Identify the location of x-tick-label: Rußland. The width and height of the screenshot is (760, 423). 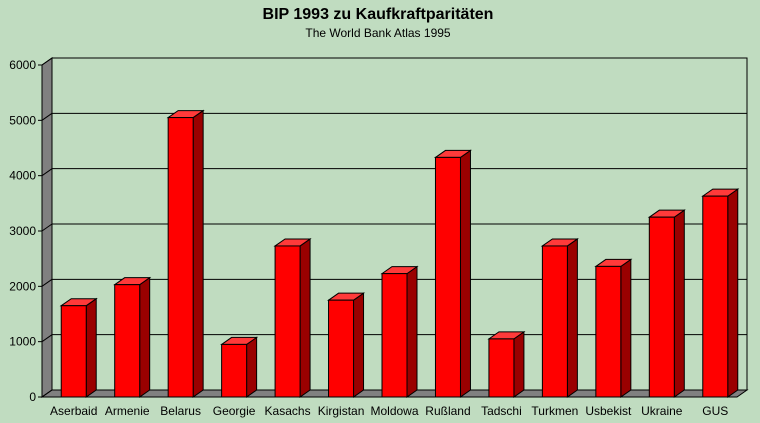
(447, 411).